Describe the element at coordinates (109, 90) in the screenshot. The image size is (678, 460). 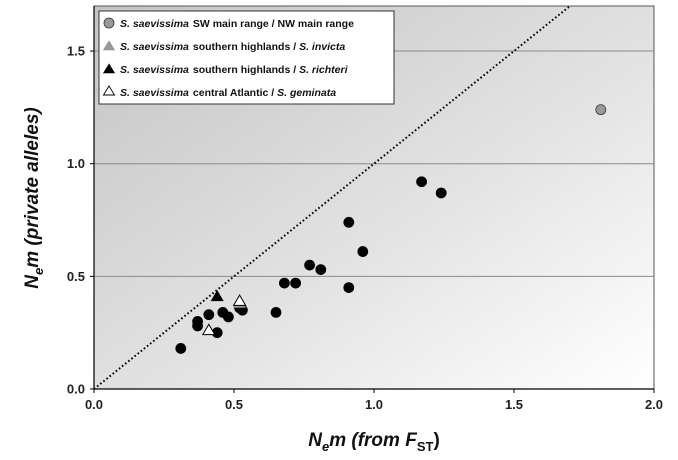
I see `legend-marker-white-triangle` at that location.